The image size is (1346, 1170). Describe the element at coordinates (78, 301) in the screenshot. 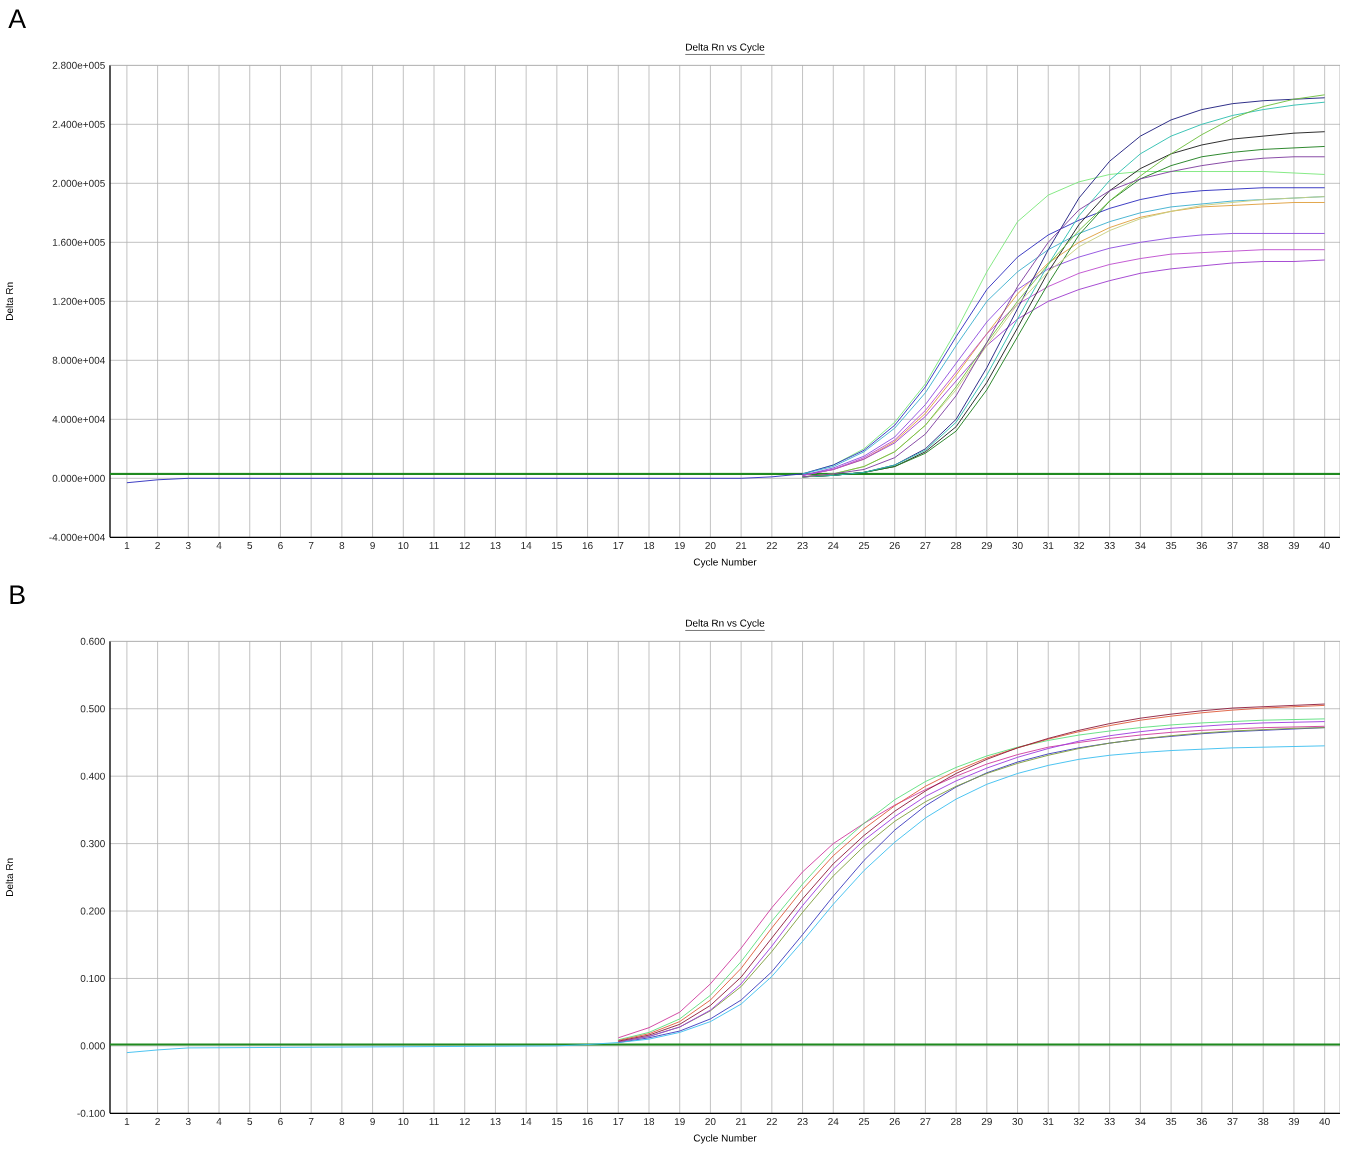

I see `y-tick-label: 1.200e+005` at that location.